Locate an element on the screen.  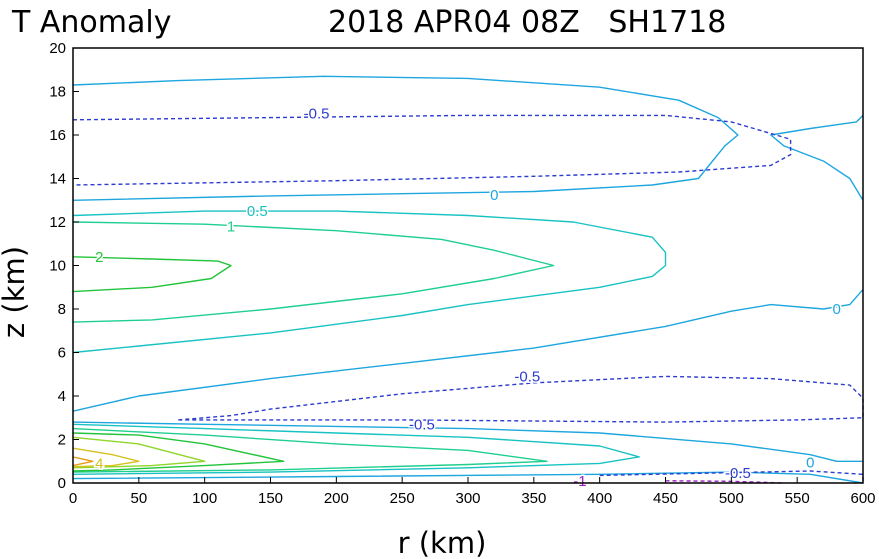
x-tick-label-50: 50 is located at coordinates (138, 498).